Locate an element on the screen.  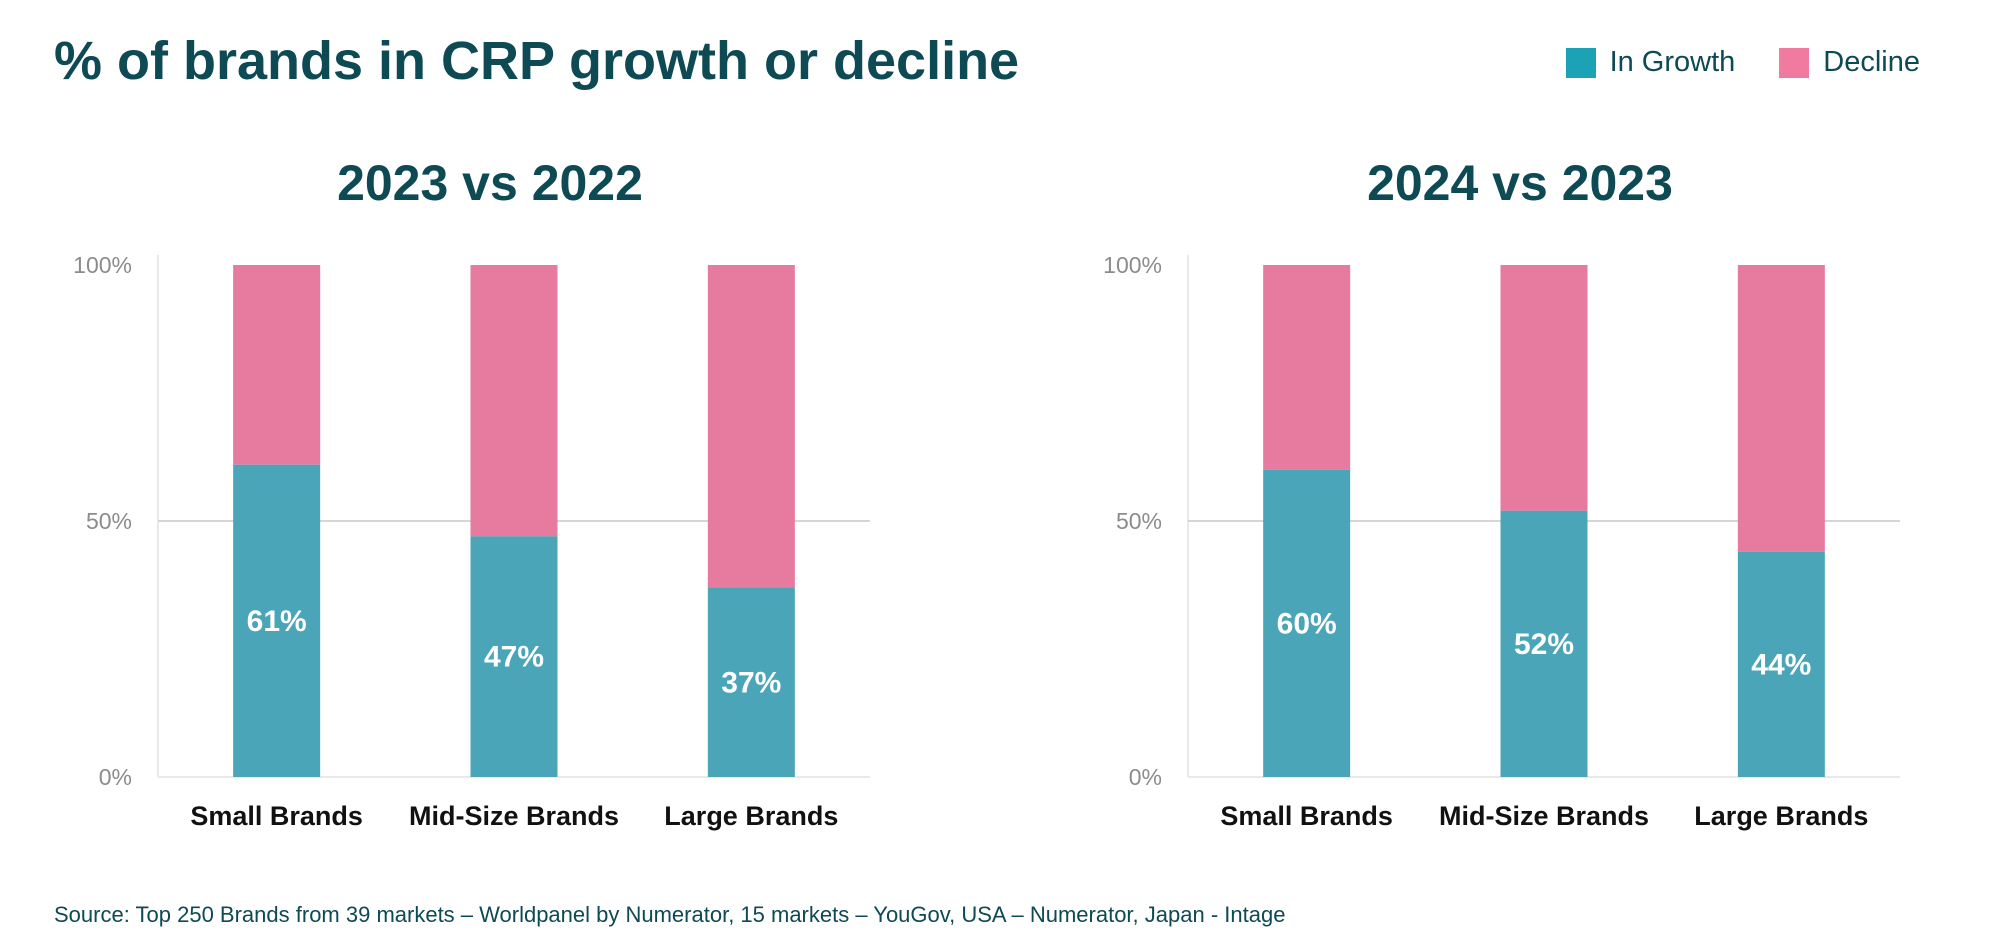
chart-title-2023: 2023 vs 2022 is located at coordinates (490, 183).